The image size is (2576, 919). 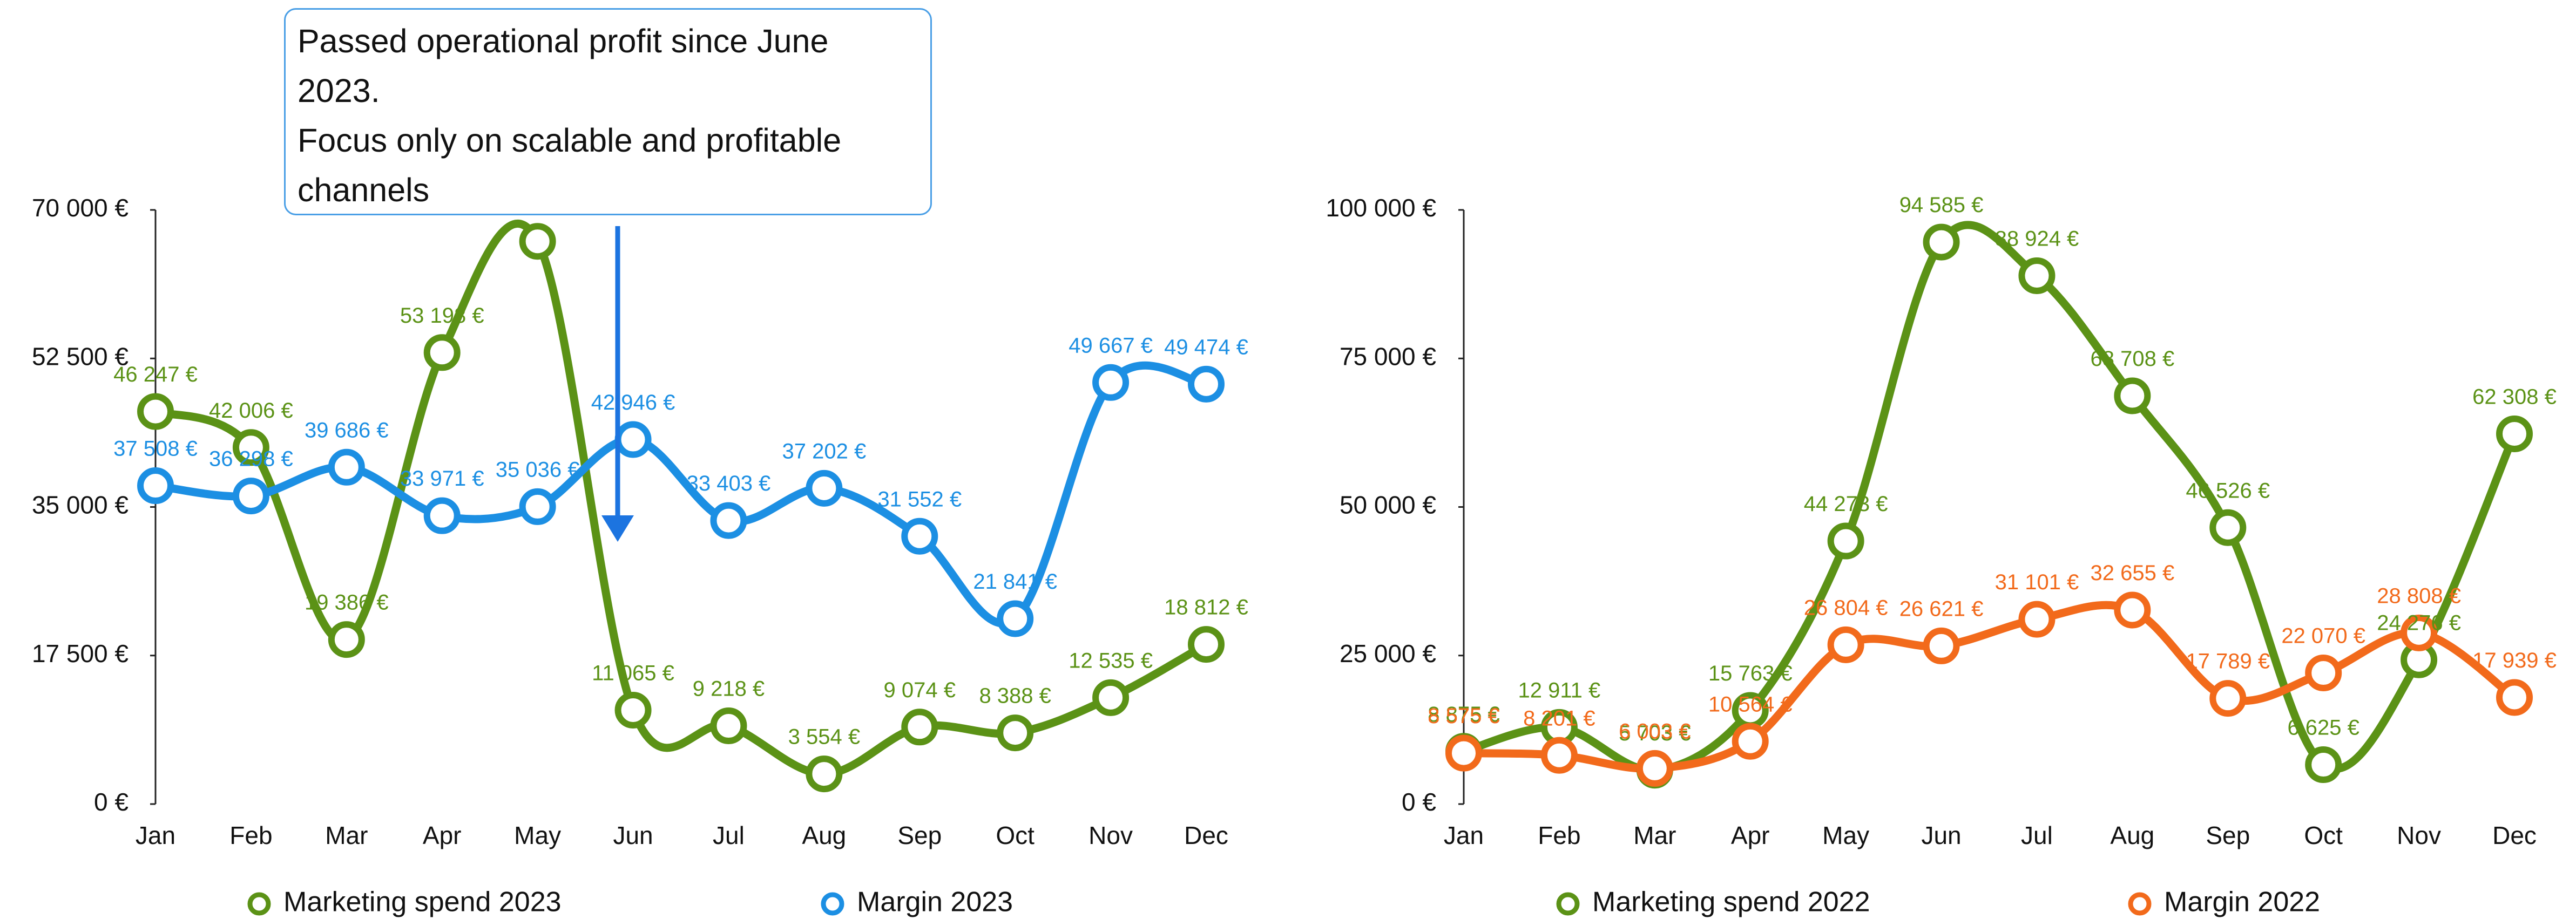 I want to click on data-label: 17 789 €, so click(x=2228, y=661).